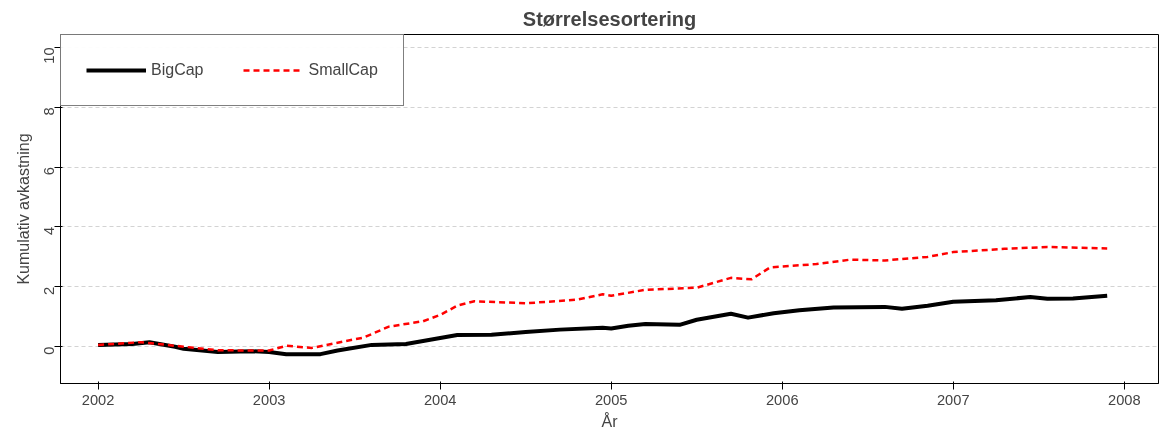 The image size is (1162, 432). Describe the element at coordinates (610, 420) in the screenshot. I see `x-axis-title: År` at that location.